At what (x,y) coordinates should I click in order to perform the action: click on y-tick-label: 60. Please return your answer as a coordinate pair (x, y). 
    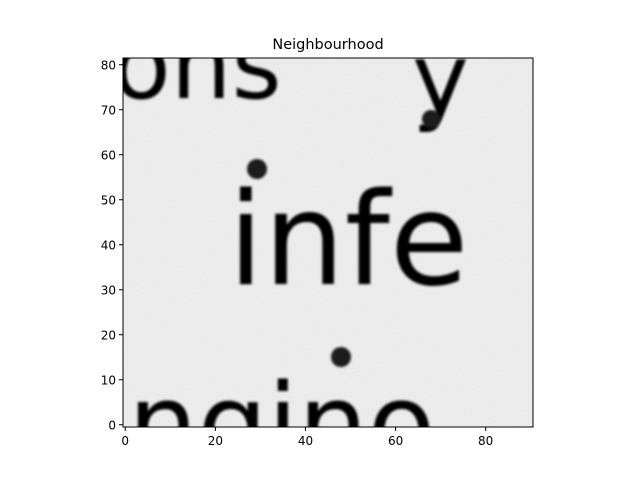
    Looking at the image, I should click on (108, 155).